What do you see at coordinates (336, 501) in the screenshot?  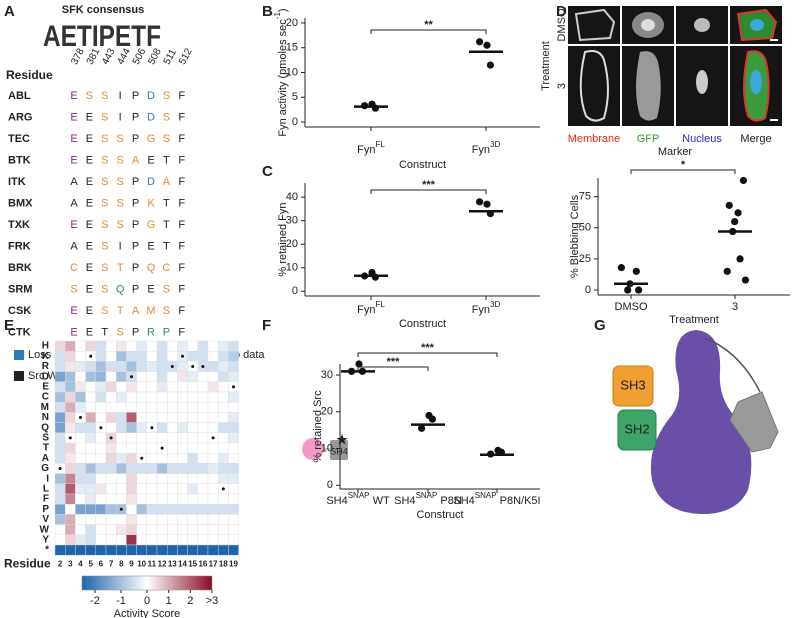 I see `x-tick-label-part: SH4` at bounding box center [336, 501].